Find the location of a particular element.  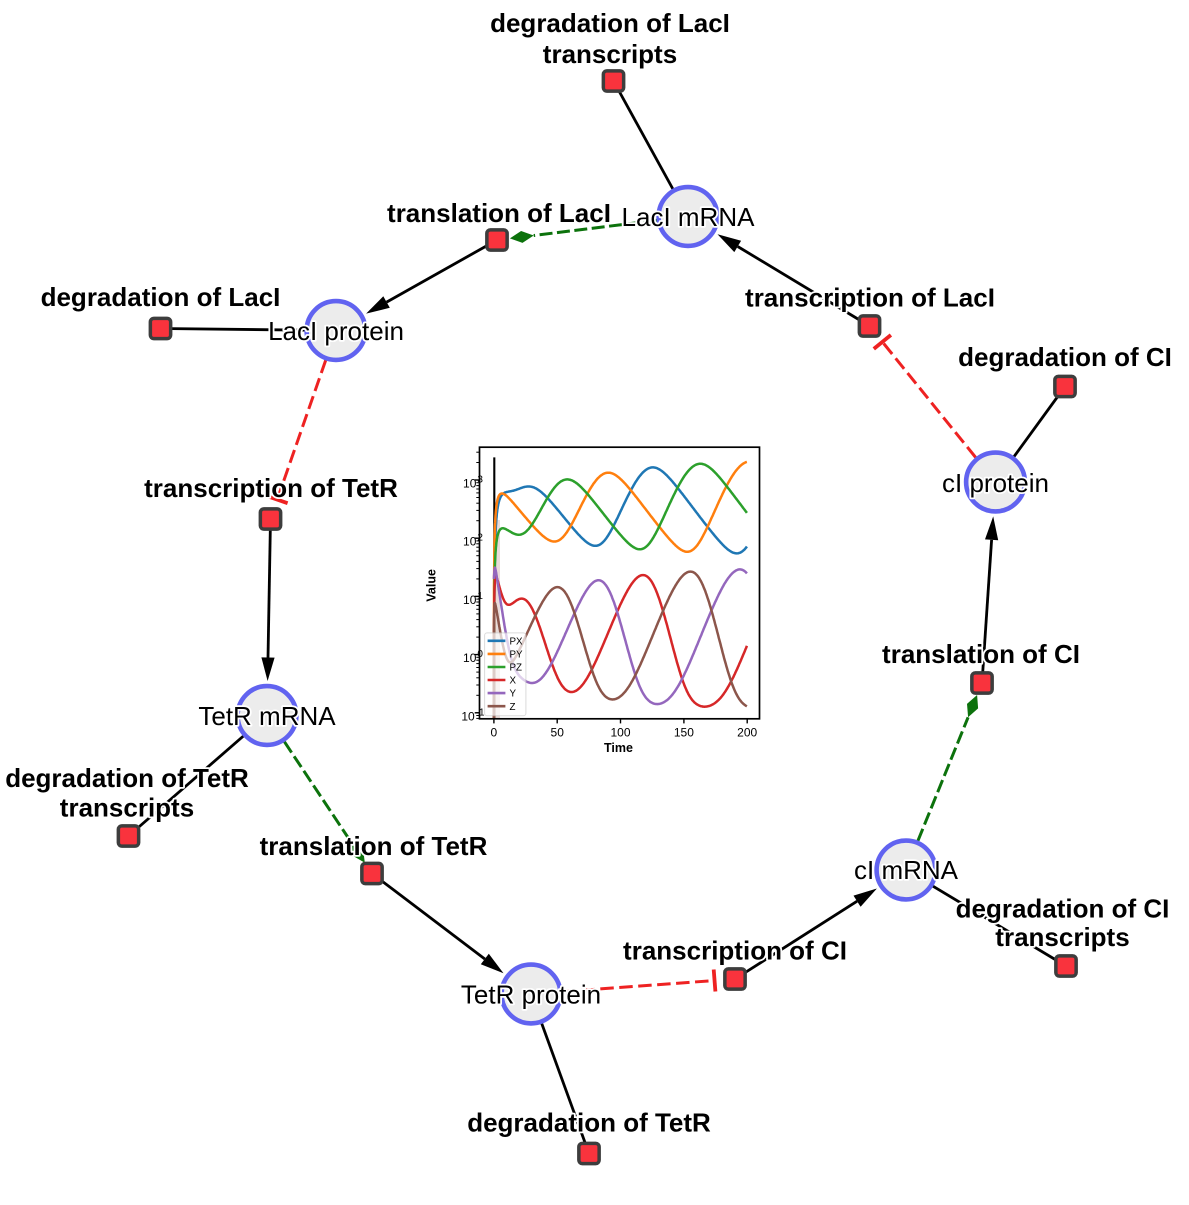

svg-text: Value is located at coordinates (431, 585).